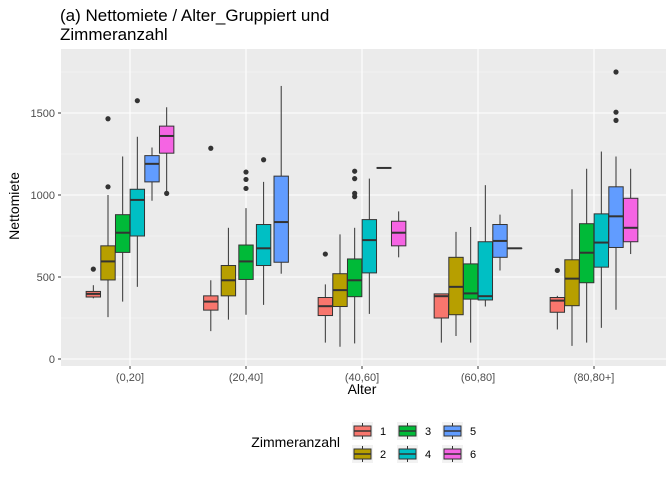 Image resolution: width=672 pixels, height=480 pixels. Describe the element at coordinates (295, 442) in the screenshot. I see `legend-title: Zimmeranzahl` at that location.